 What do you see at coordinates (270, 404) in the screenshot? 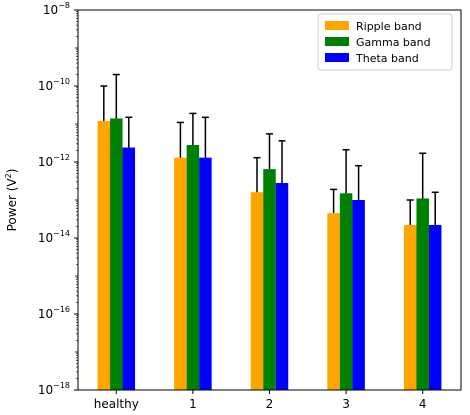
I see `x-tick-label: 2` at bounding box center [270, 404].